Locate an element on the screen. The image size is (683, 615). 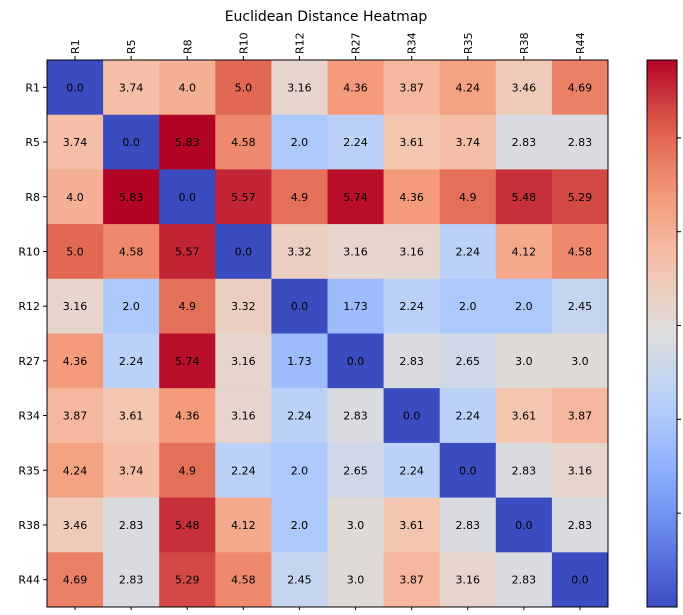
colorbar is located at coordinates (663, 333).